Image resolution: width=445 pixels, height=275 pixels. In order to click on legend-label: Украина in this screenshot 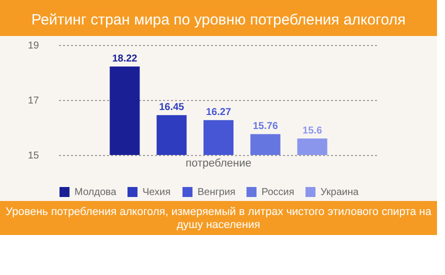, I will do `click(340, 192)`.